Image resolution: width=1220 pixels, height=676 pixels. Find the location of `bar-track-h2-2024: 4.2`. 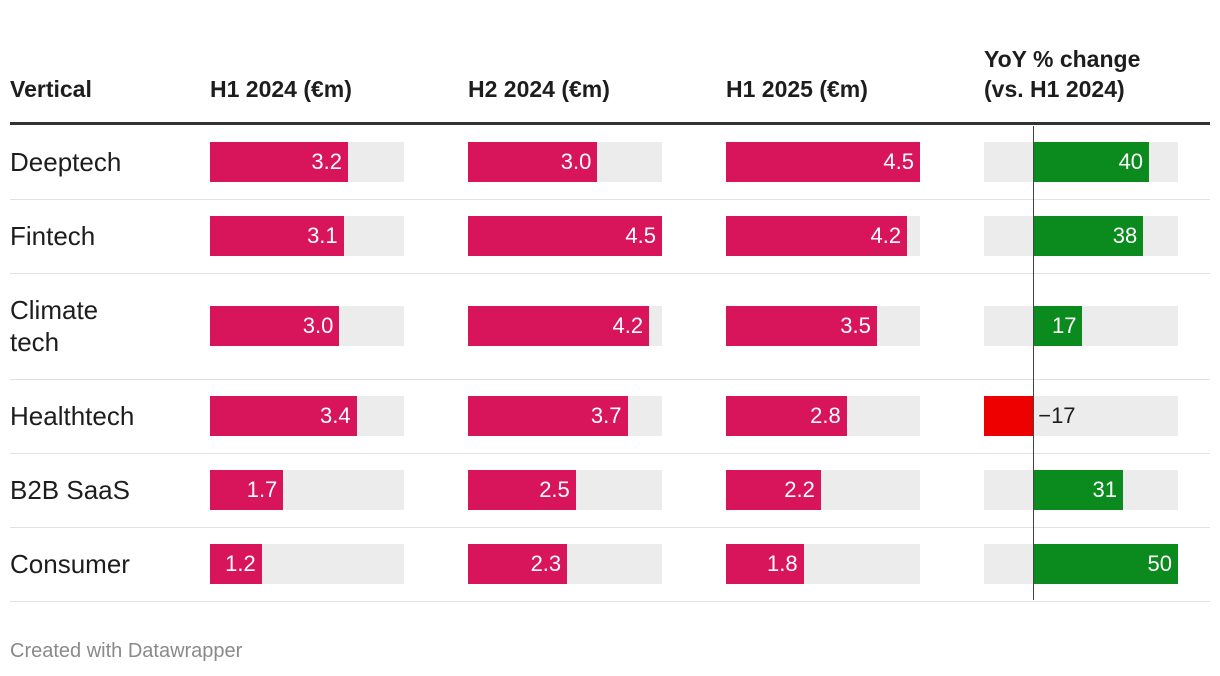

bar-track-h2-2024: 4.2 is located at coordinates (565, 326).